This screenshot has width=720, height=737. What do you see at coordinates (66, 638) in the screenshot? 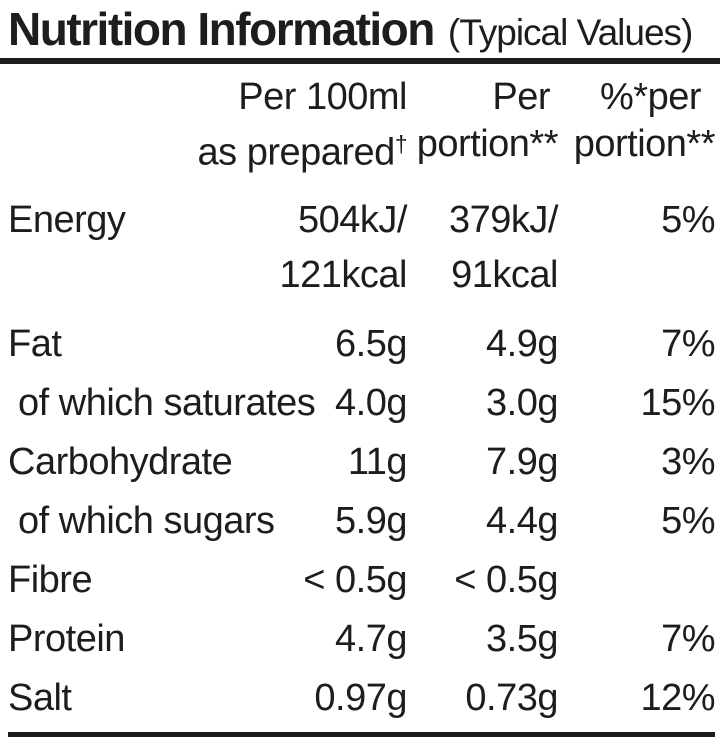
I see `row-label: Protein` at bounding box center [66, 638].